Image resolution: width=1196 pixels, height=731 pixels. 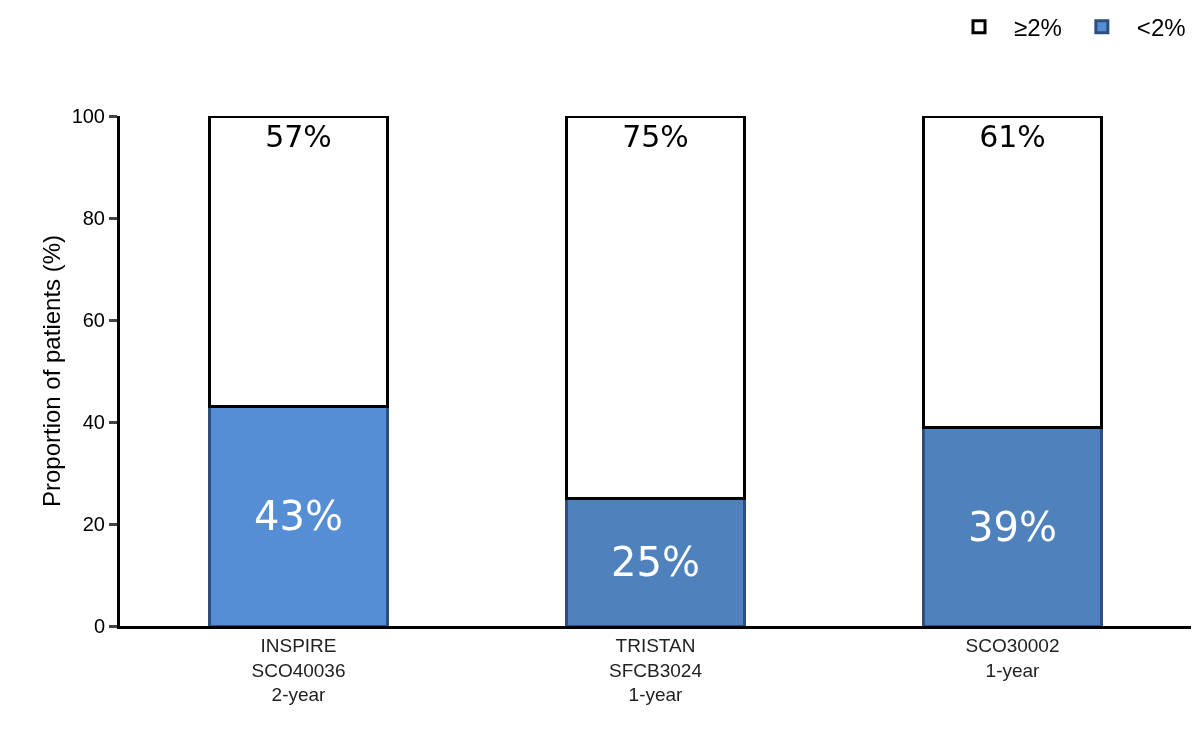 I want to click on y-tick-label: 80, so click(x=93, y=218).